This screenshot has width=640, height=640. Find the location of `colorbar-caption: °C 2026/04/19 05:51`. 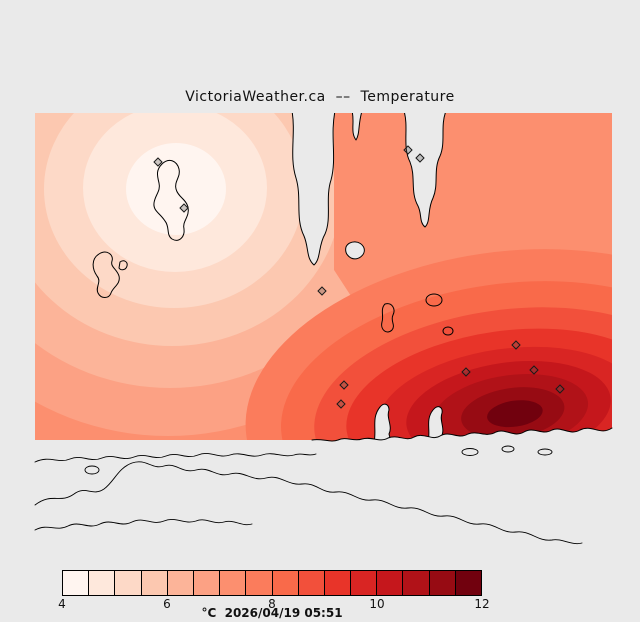

colorbar-caption: °C 2026/04/19 05:51 is located at coordinates (272, 613).